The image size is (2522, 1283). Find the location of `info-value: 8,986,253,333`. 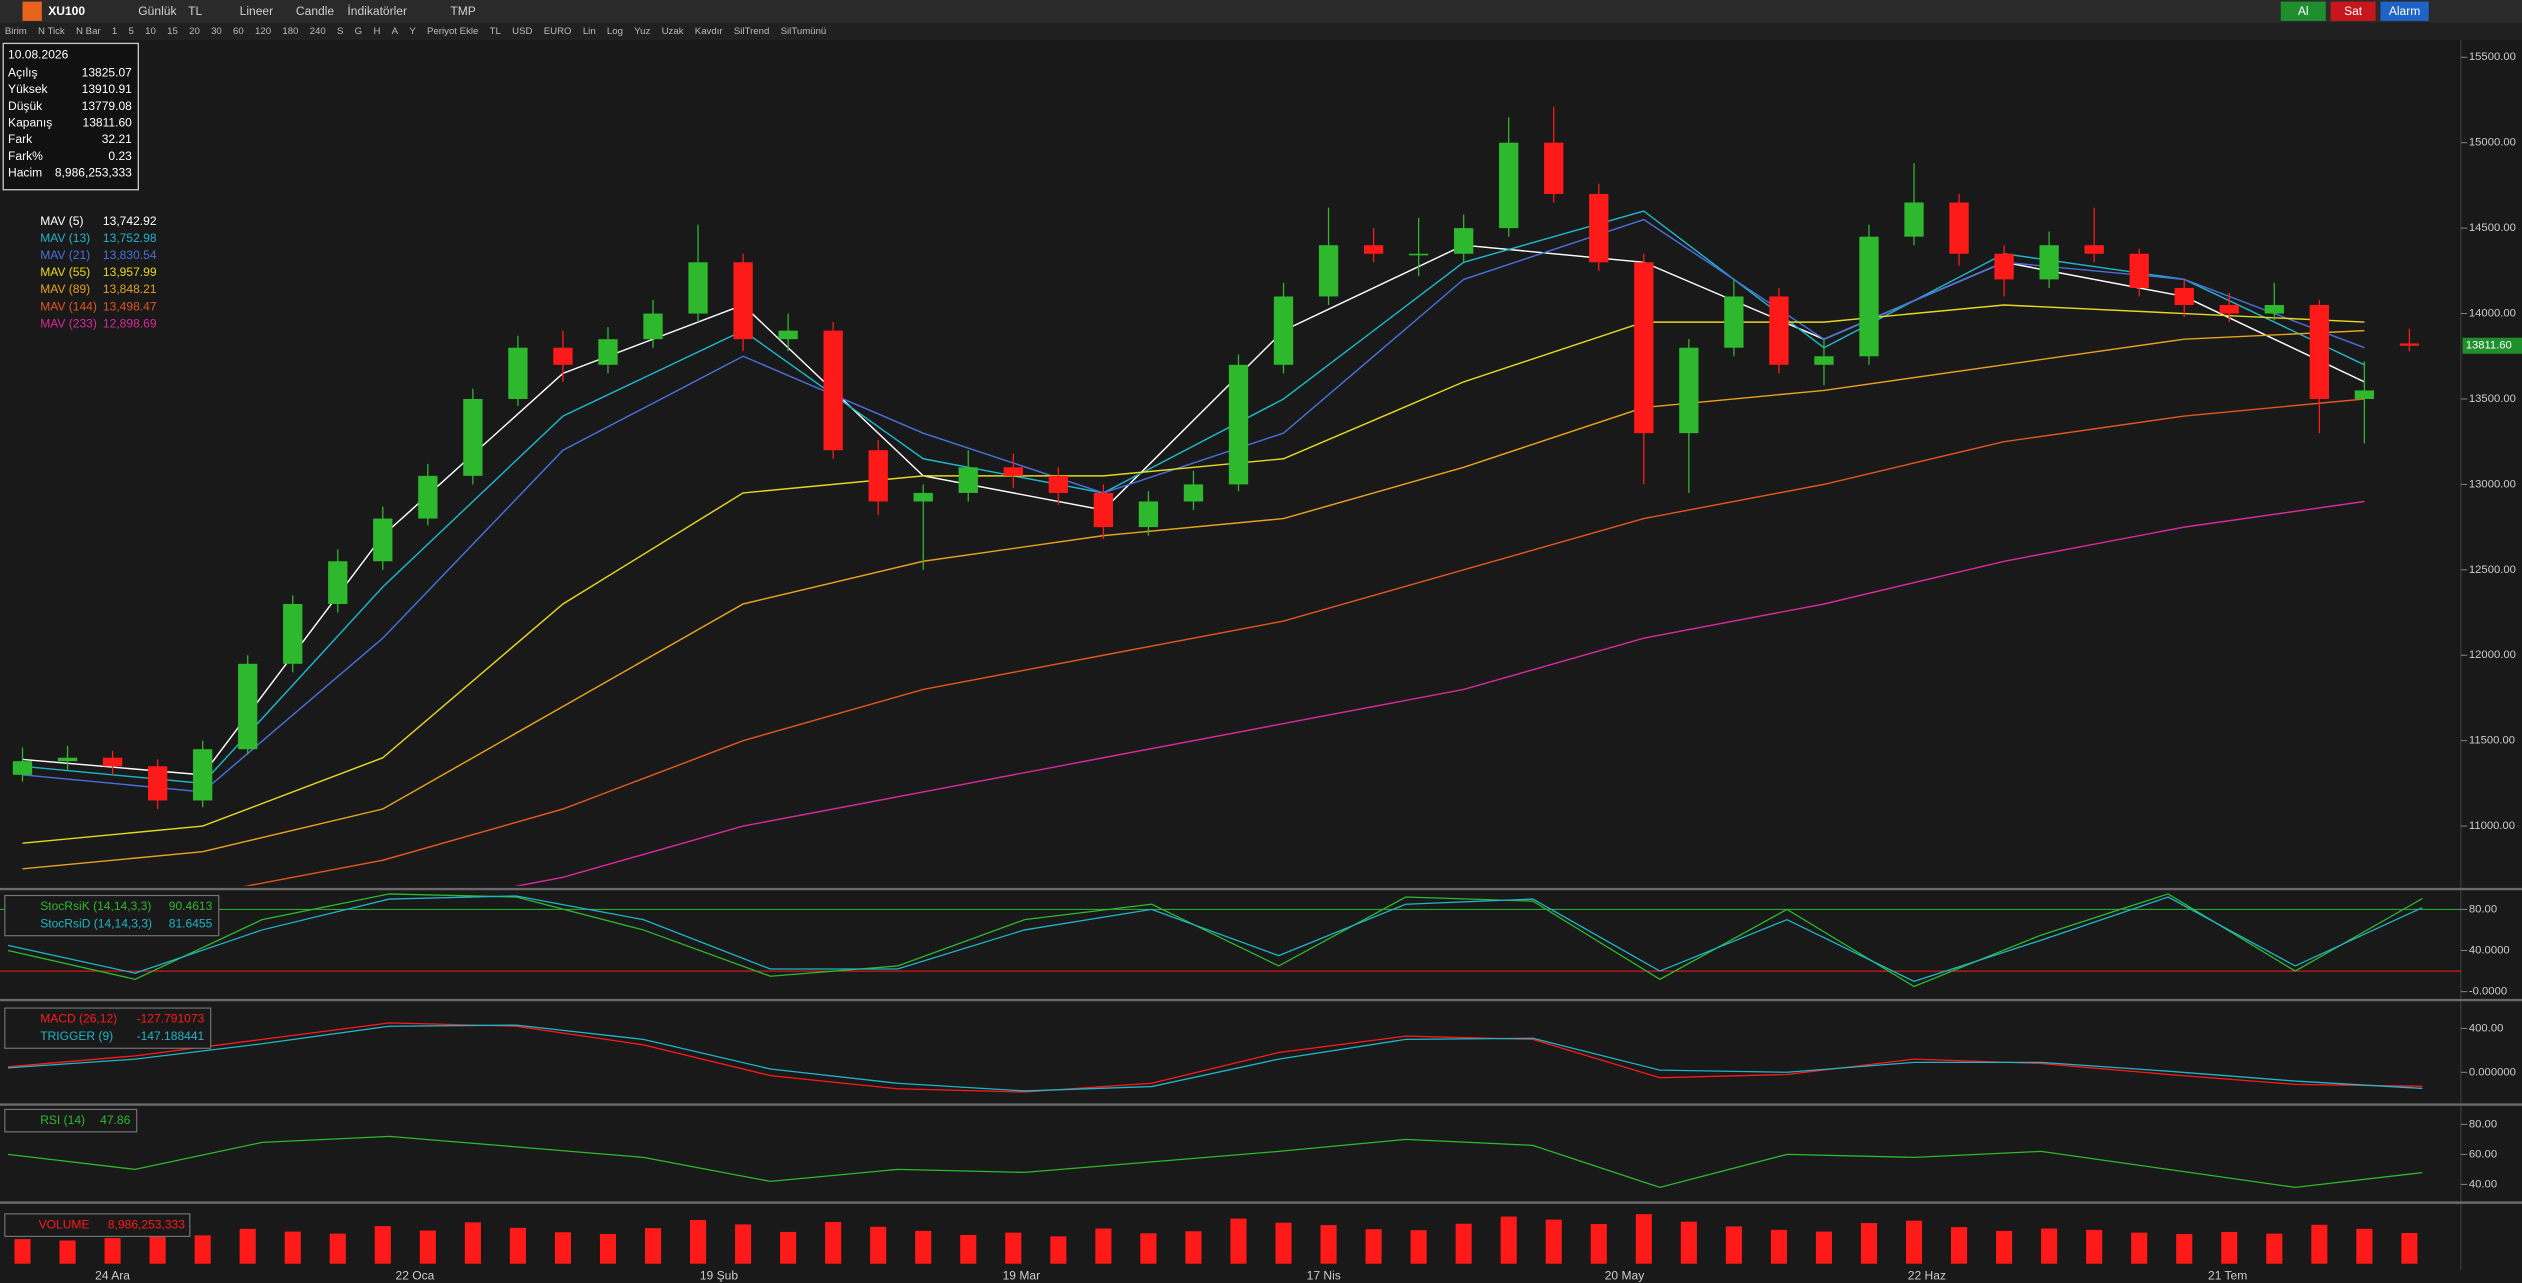

info-value: 8,986,253,333 is located at coordinates (93, 173).